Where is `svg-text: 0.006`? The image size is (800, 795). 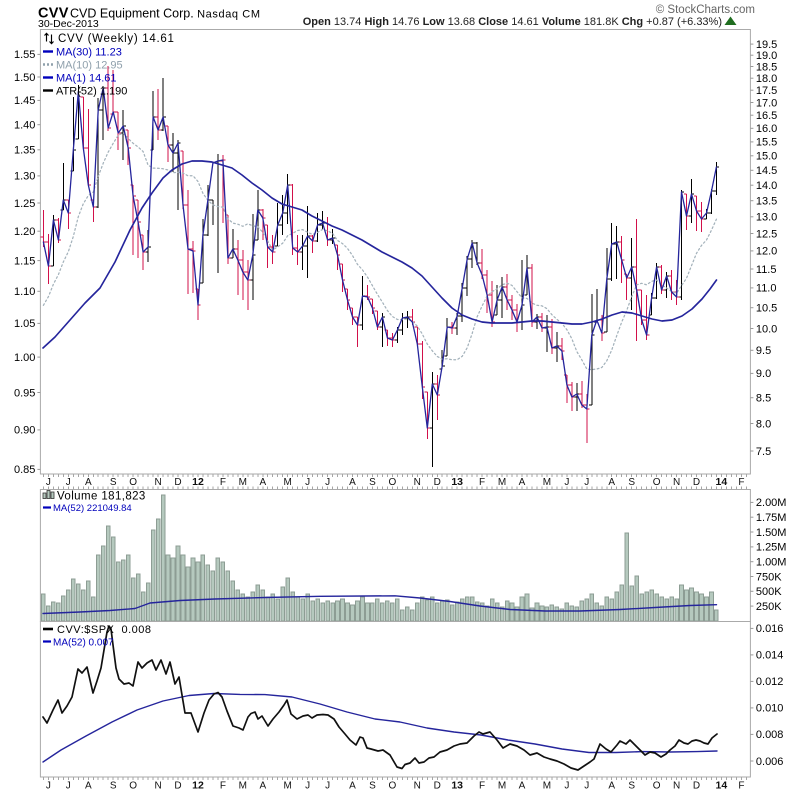 svg-text: 0.006 is located at coordinates (770, 762).